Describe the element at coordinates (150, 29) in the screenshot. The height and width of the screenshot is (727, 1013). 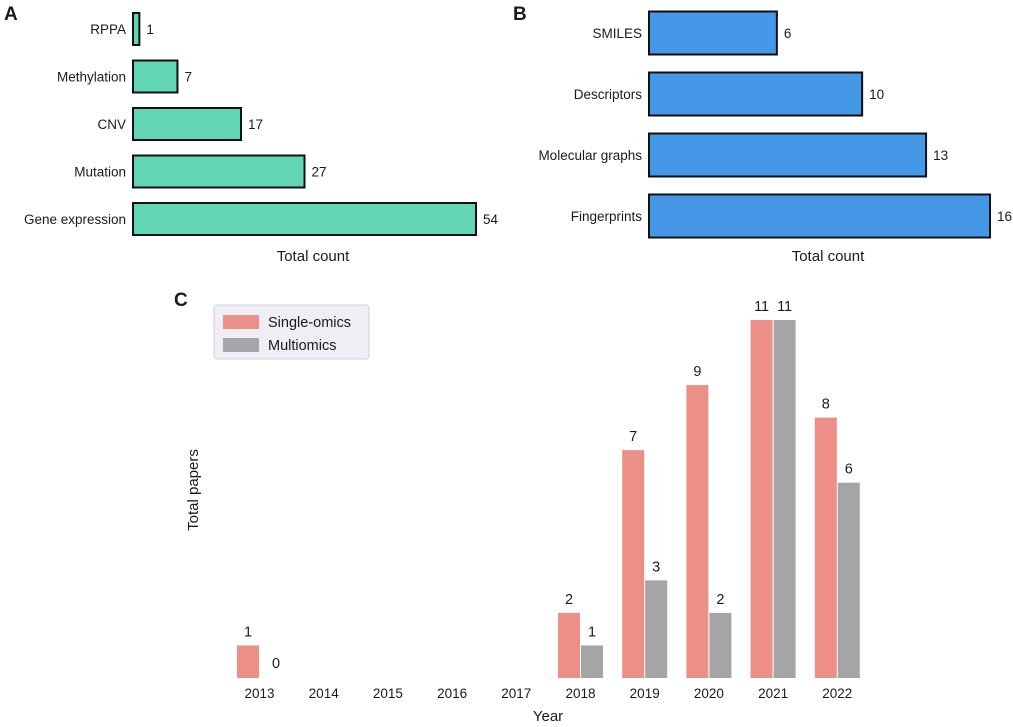
I see `panel-a-value-label-rppa: 1` at that location.